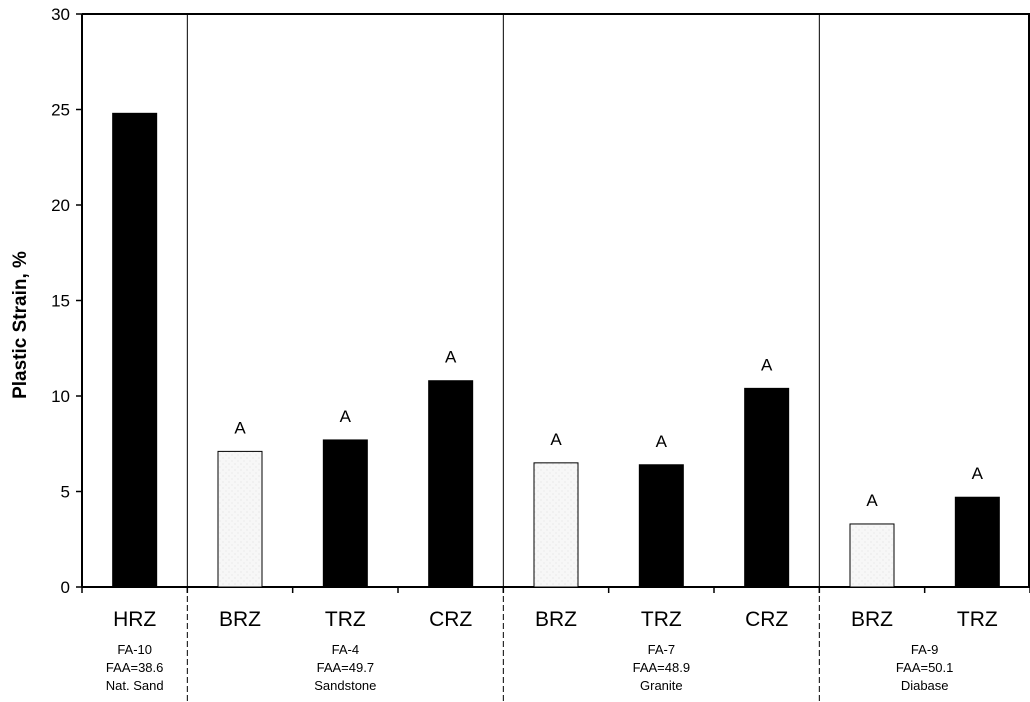 The width and height of the screenshot is (1030, 702). Describe the element at coordinates (924, 667) in the screenshot. I see `group-label-line: FAA=50.1` at that location.